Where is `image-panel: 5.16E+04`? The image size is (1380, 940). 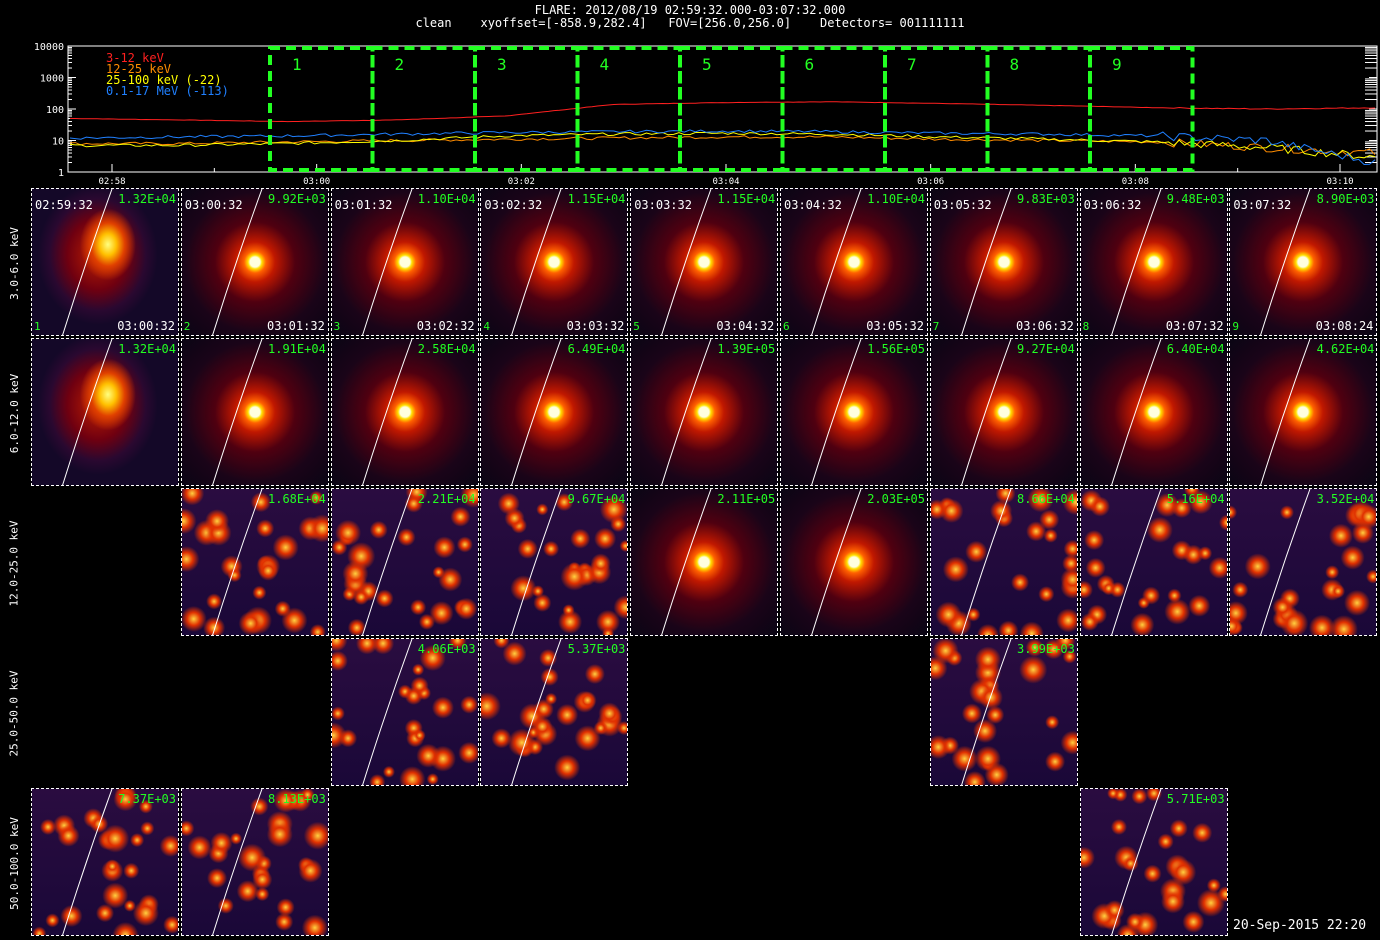
image-panel: 5.16E+04 is located at coordinates (1153, 562).